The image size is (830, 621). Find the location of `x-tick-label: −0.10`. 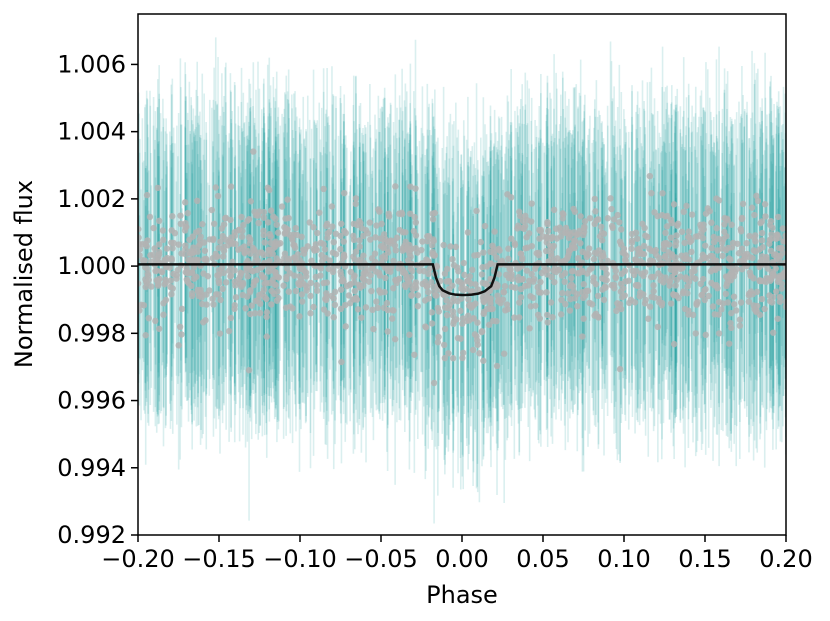

x-tick-label: −0.10 is located at coordinates (300, 559).